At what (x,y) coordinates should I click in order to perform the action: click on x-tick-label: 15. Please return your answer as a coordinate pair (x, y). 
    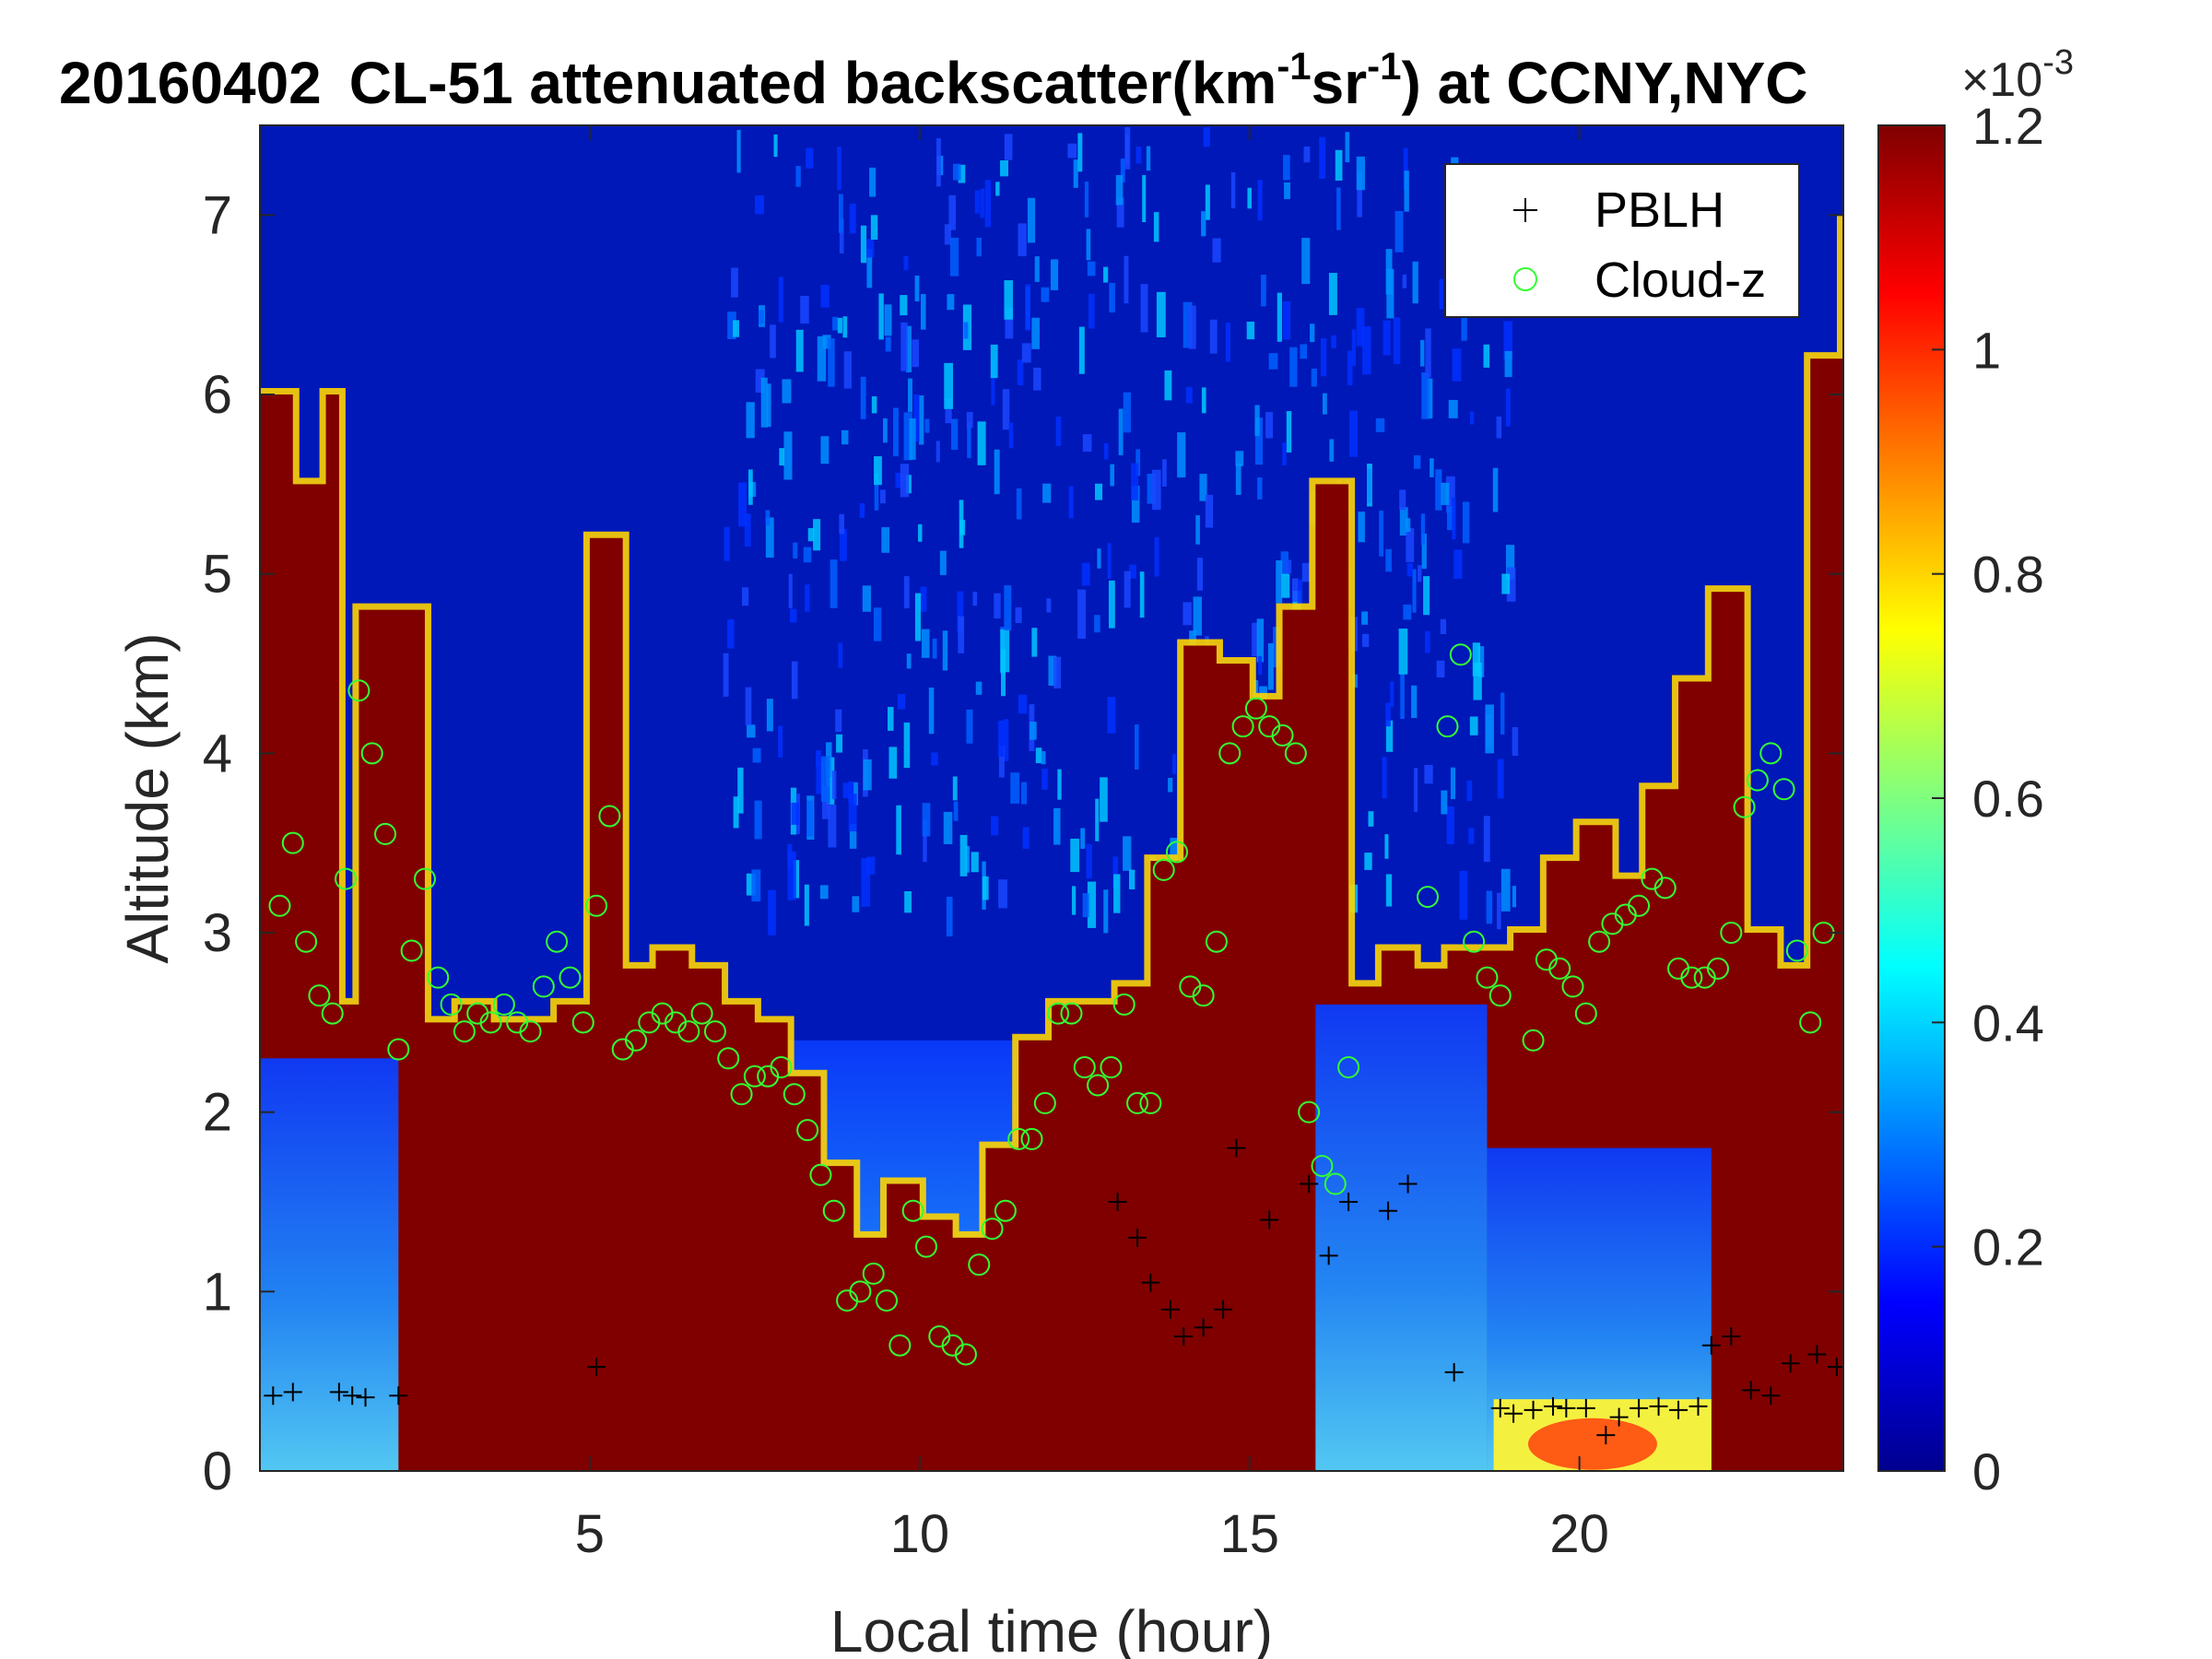
    Looking at the image, I should click on (1249, 1534).